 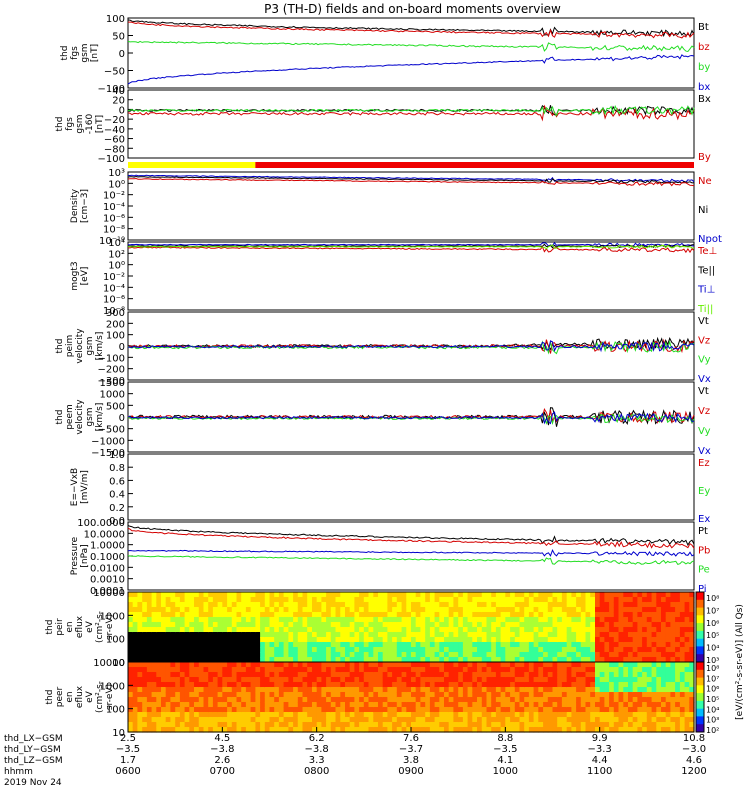 I want to click on y-axis-label: [nT], so click(x=95, y=53).